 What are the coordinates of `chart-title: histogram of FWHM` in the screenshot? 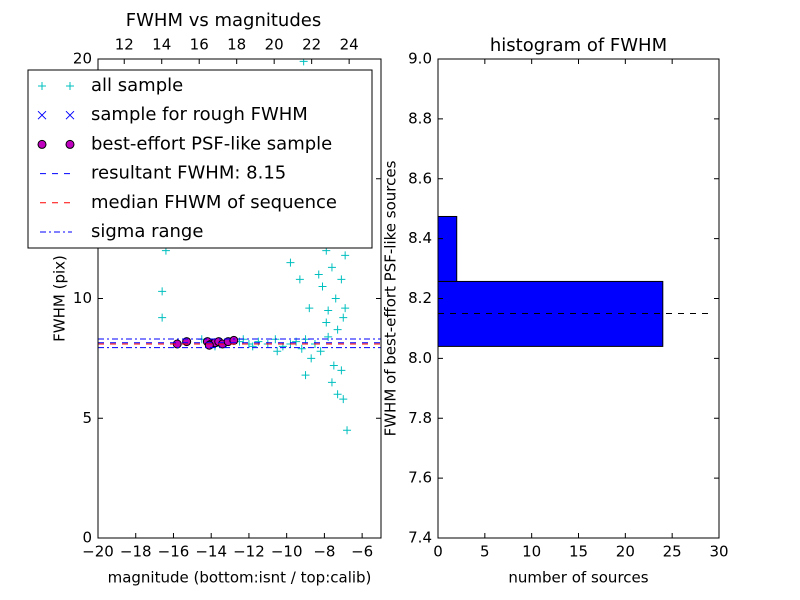 It's located at (578, 45).